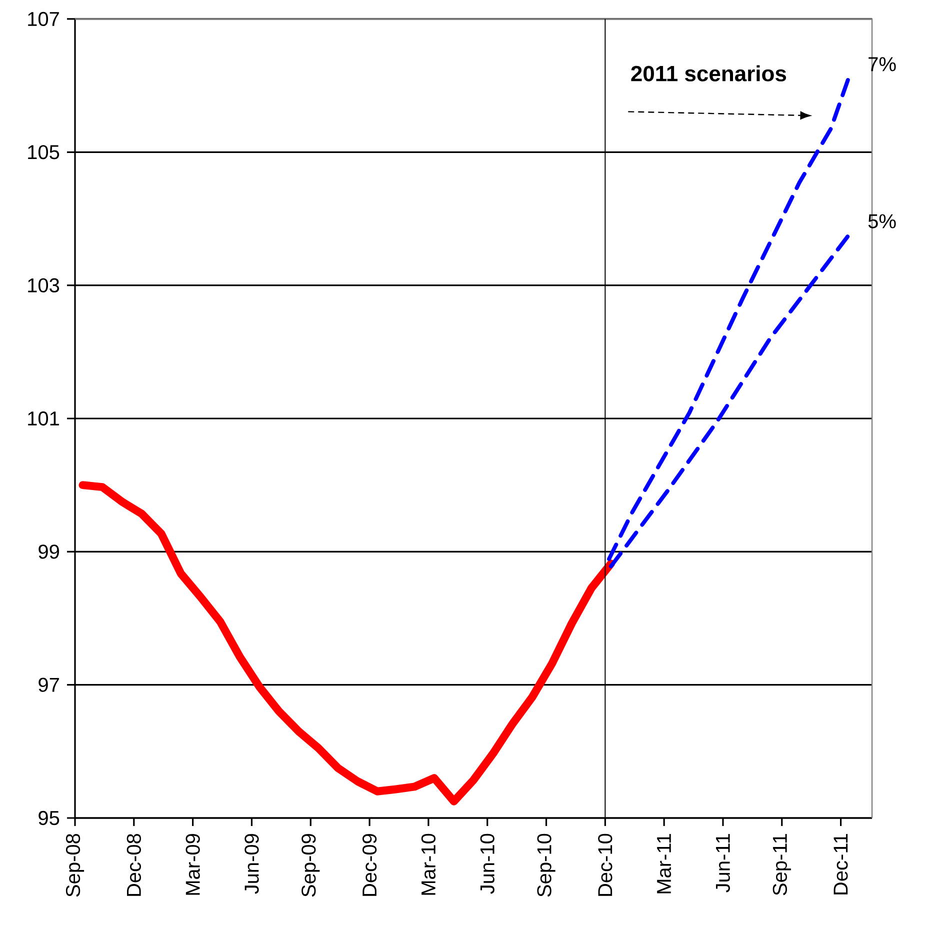 The image size is (951, 936). I want to click on x-tick-label: Sep-08, so click(75, 865).